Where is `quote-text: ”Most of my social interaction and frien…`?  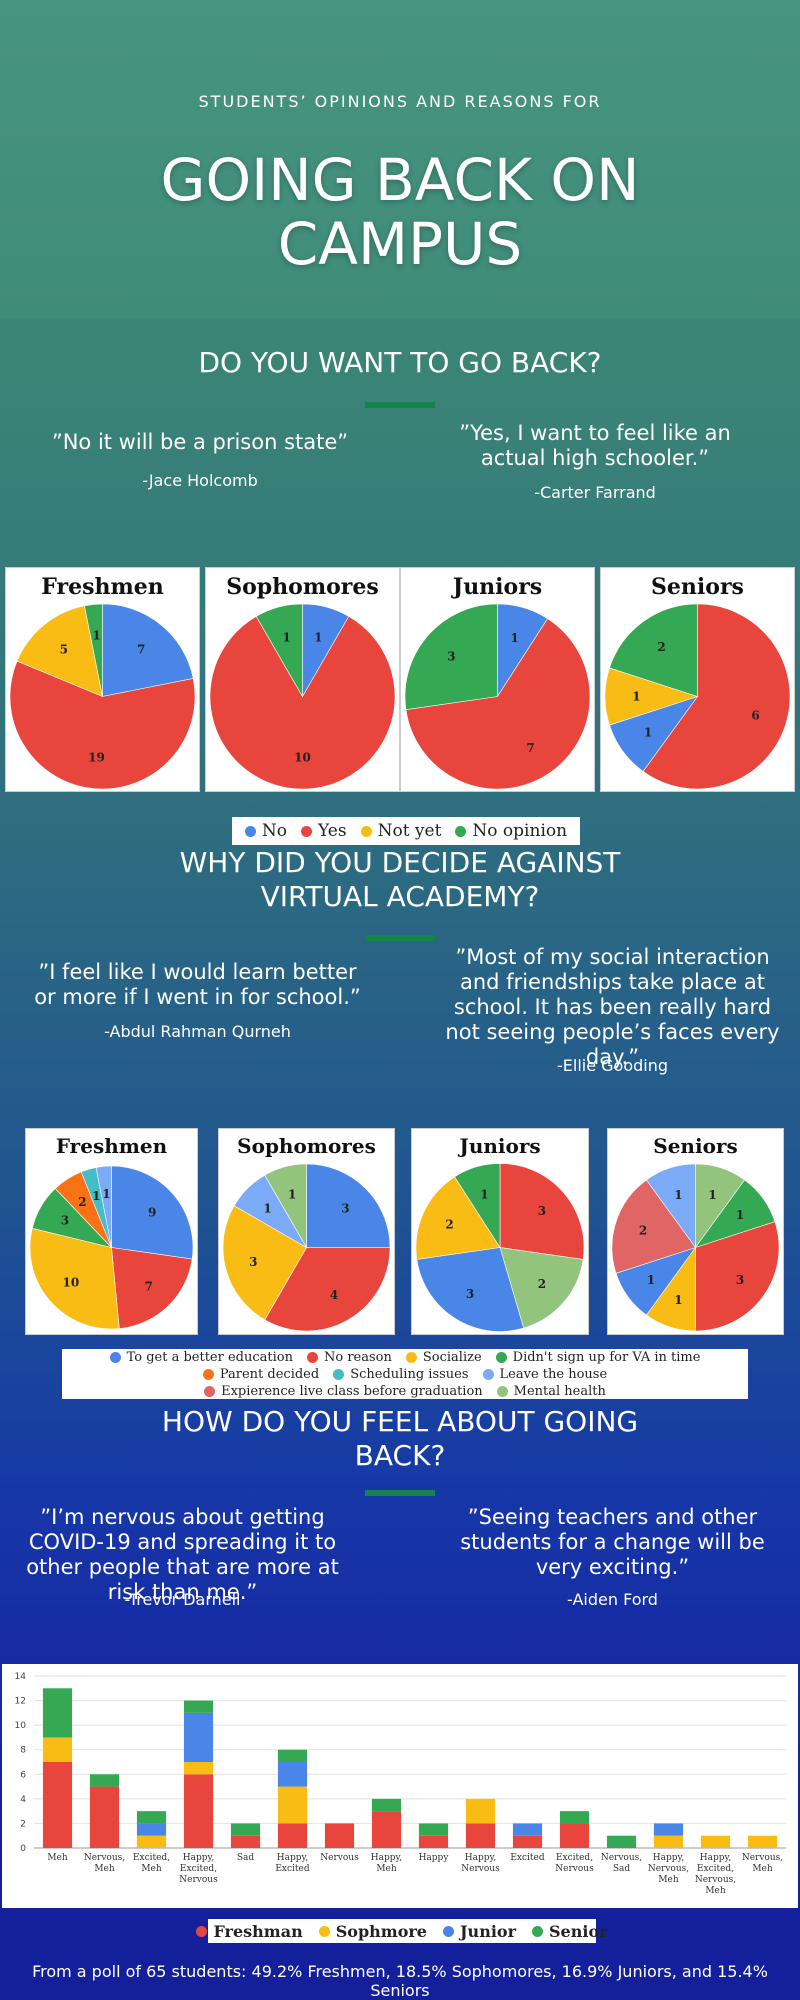
quote-text: ”Most of my social interaction and frien… is located at coordinates (612, 1007).